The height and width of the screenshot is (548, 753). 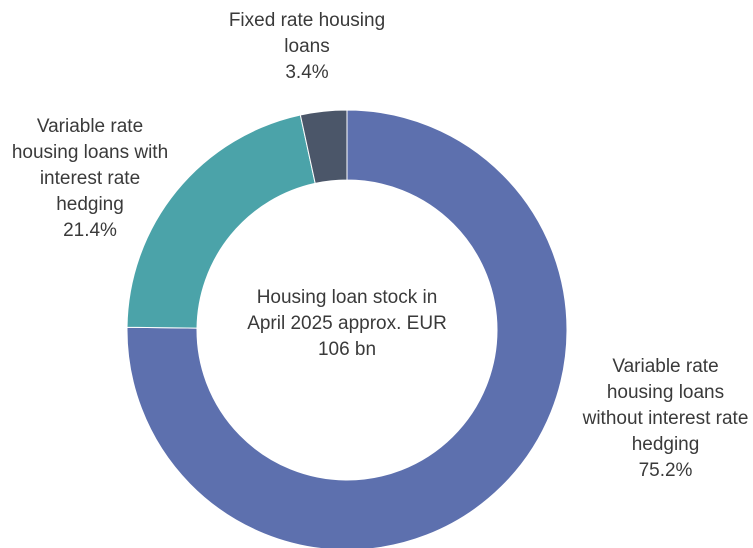 I want to click on slice-value: 21.4%, so click(x=90, y=230).